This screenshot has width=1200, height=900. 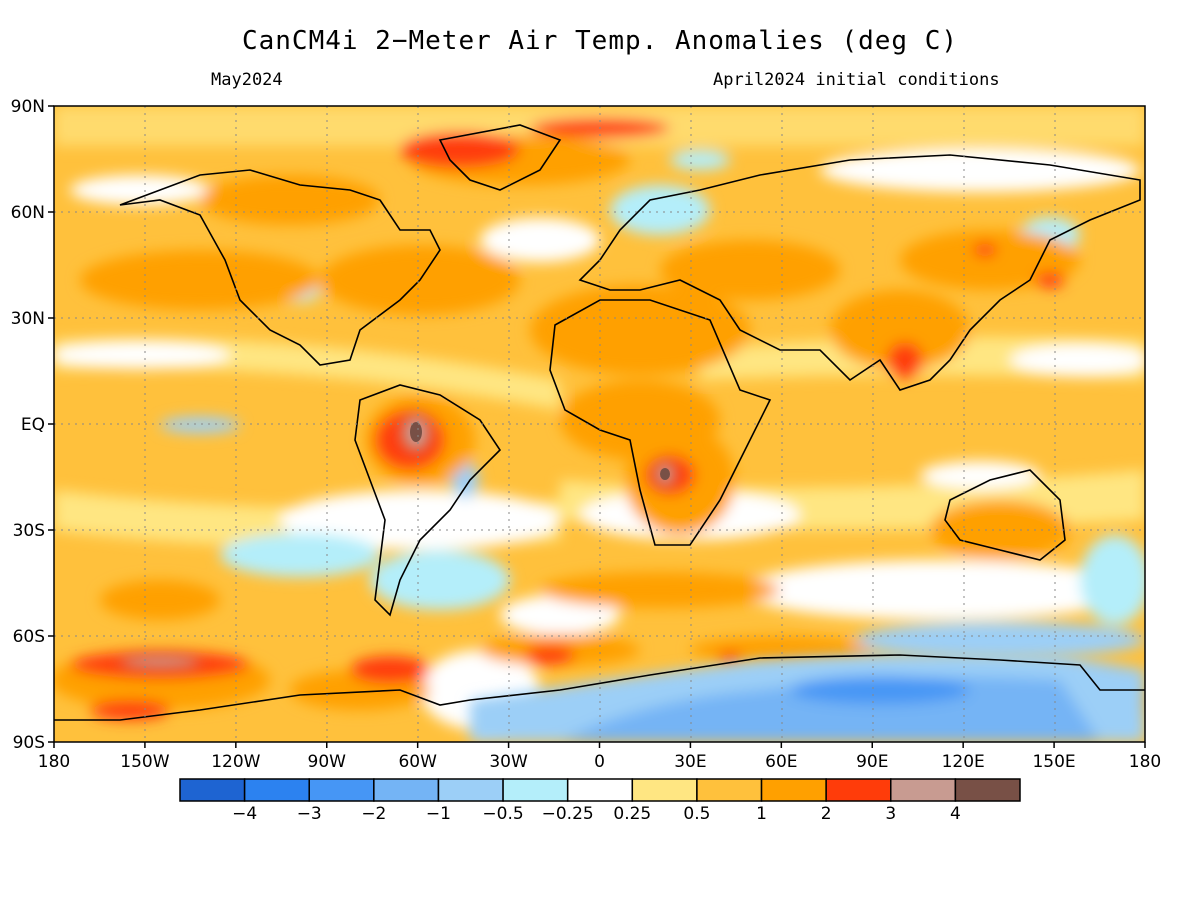 I want to click on initial-conditions-label: April2024 initial conditions, so click(x=856, y=80).